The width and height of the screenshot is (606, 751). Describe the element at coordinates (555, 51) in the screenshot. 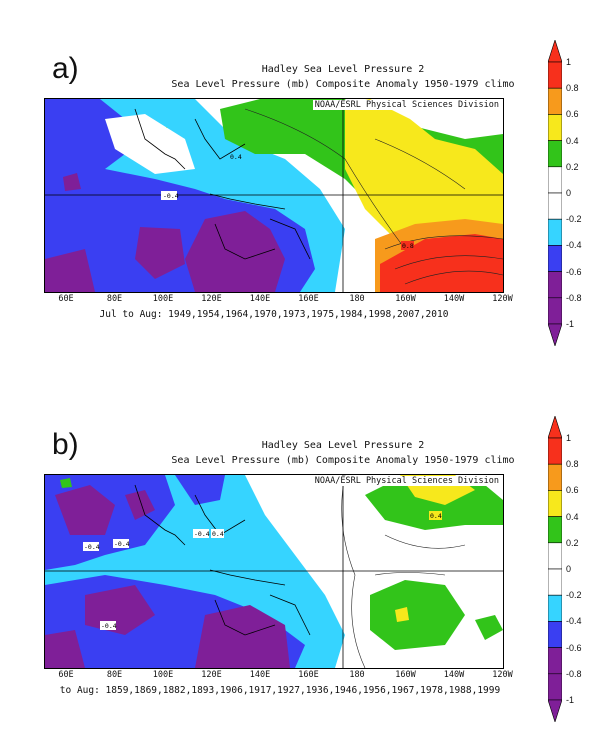

I see `colorbar-top-arrow` at that location.